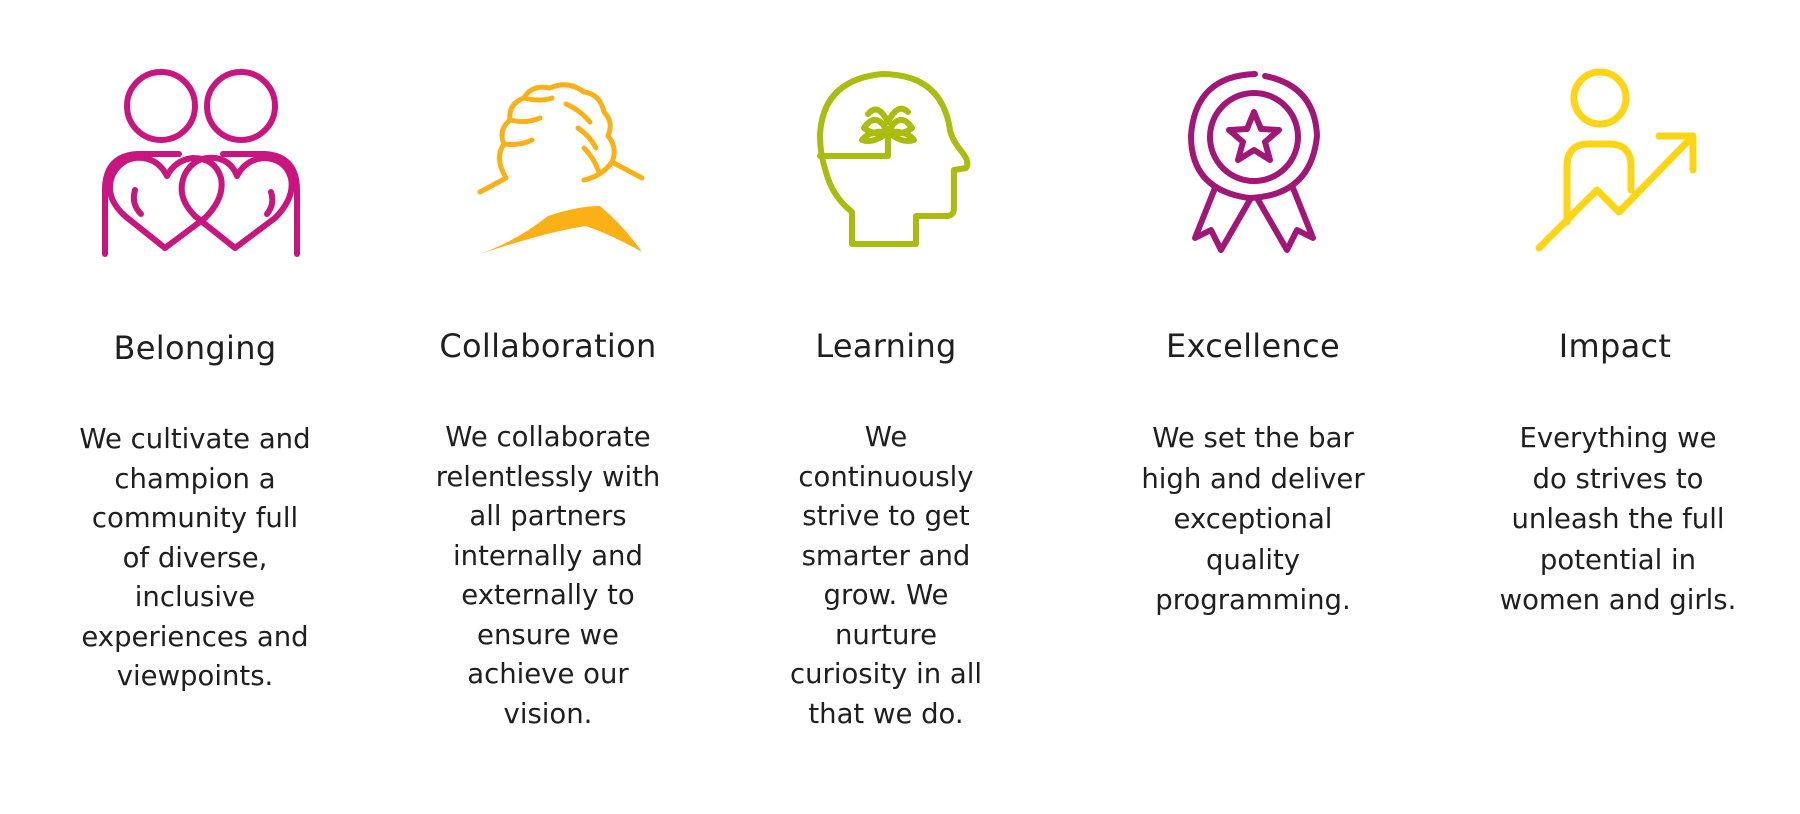 Image resolution: width=1800 pixels, height=814 pixels. I want to click on value-title: Excellence, so click(1253, 346).